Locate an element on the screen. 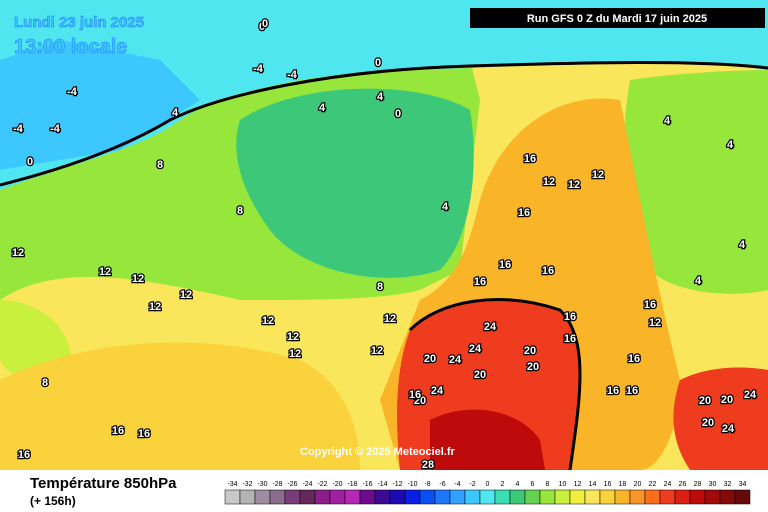  date-label: Lundi 23 juin 2025 is located at coordinates (79, 22).